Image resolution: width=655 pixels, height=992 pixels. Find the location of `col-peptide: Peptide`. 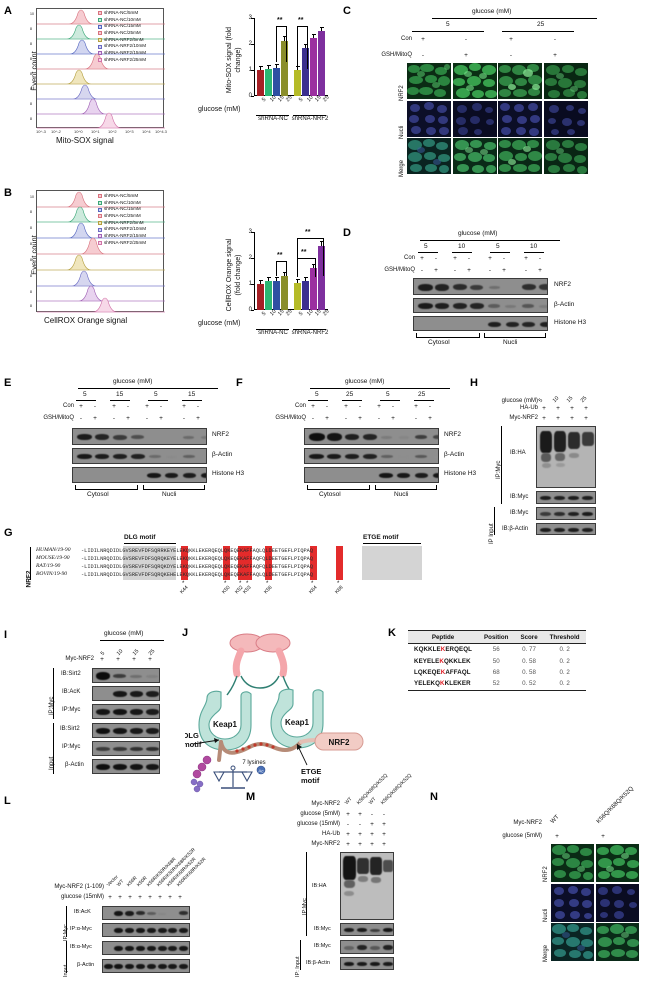

col-peptide: Peptide is located at coordinates (443, 637).